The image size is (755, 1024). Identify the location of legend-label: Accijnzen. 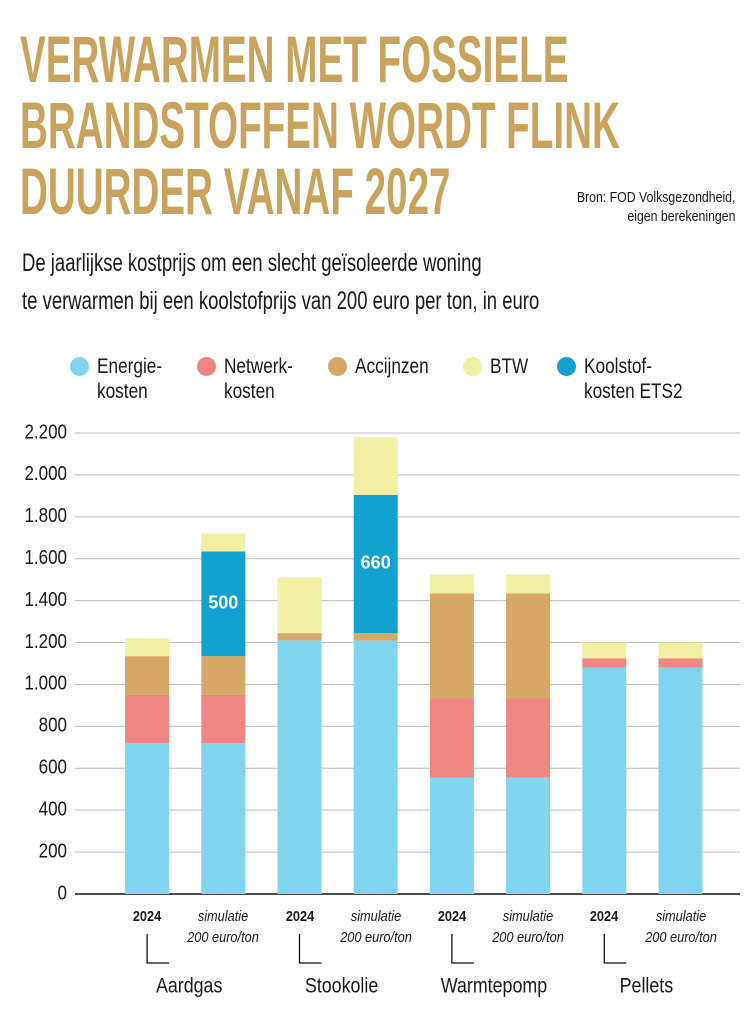
(392, 366).